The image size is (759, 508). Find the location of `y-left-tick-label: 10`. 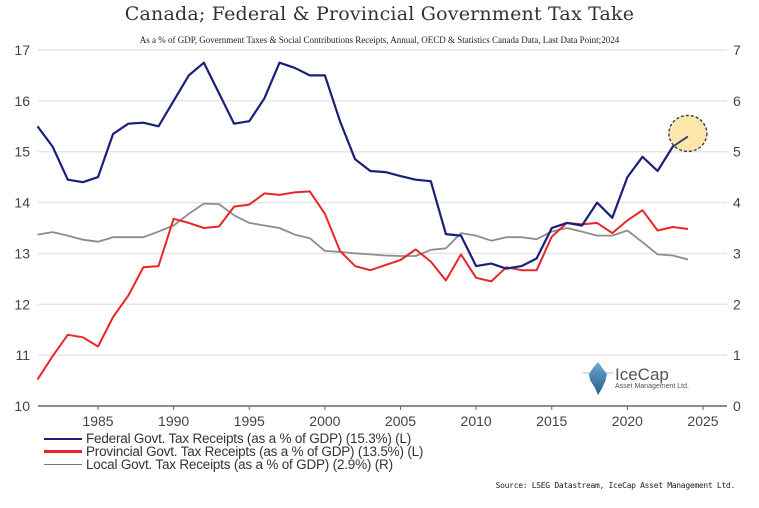

y-left-tick-label: 10 is located at coordinates (22, 406).